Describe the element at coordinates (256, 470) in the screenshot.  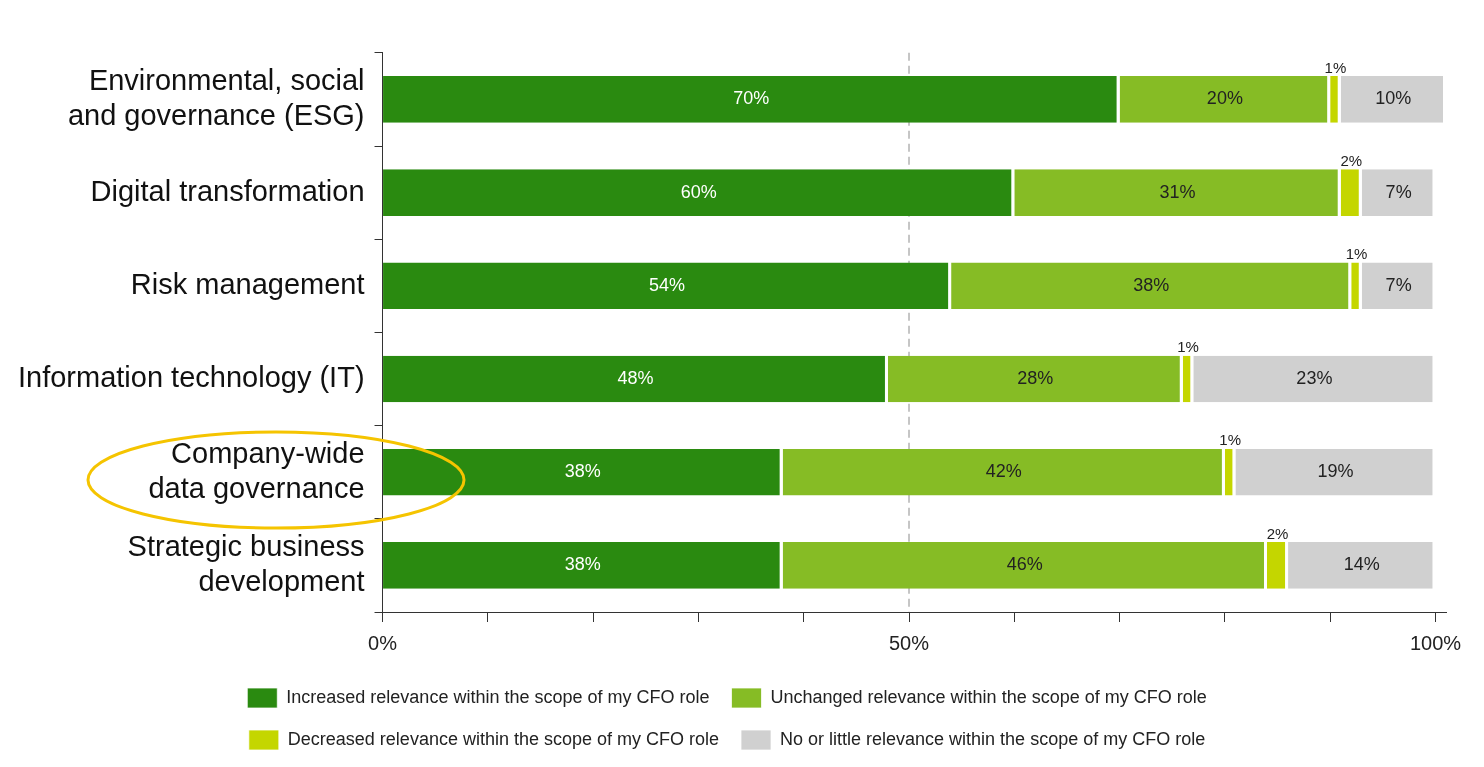
I see `y-tick-label: Company-wide data governance` at that location.